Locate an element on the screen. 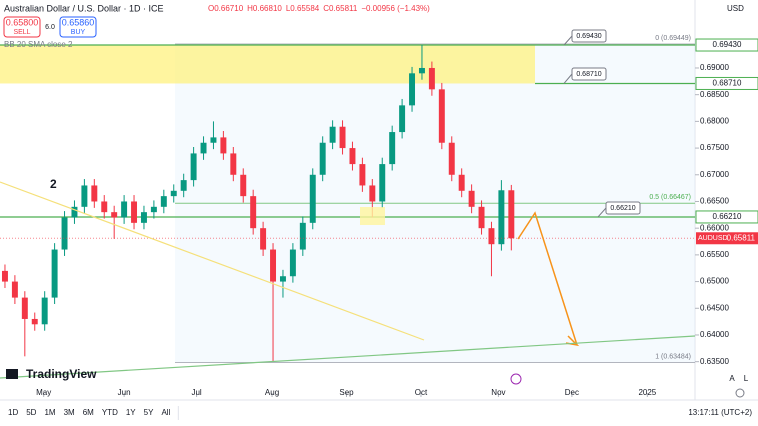 This screenshot has height=426, width=758. level-box-label: 0.69430 is located at coordinates (588, 36).